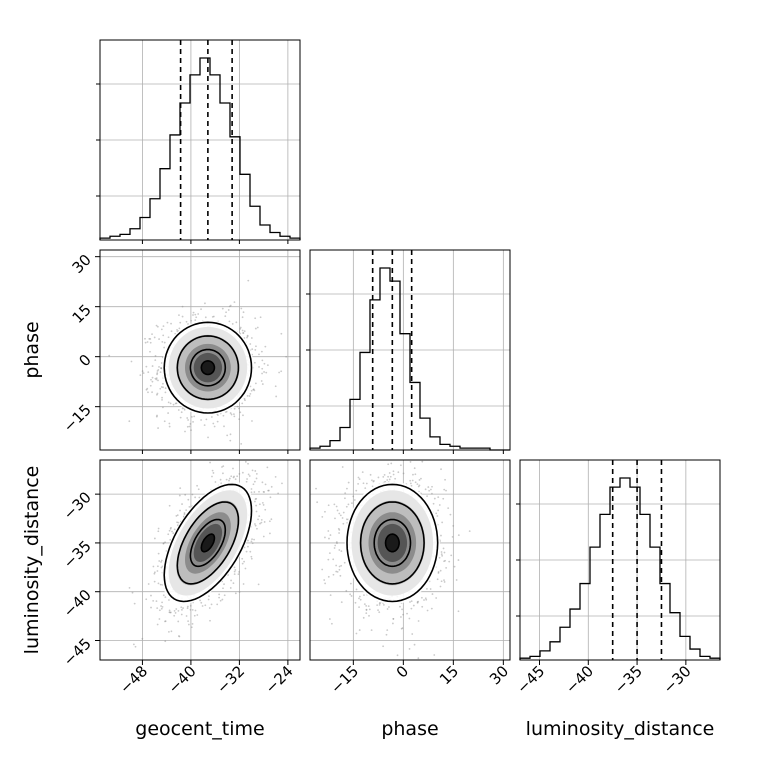  What do you see at coordinates (344, 679) in the screenshot?
I see `x-tick-label-phase: −15` at bounding box center [344, 679].